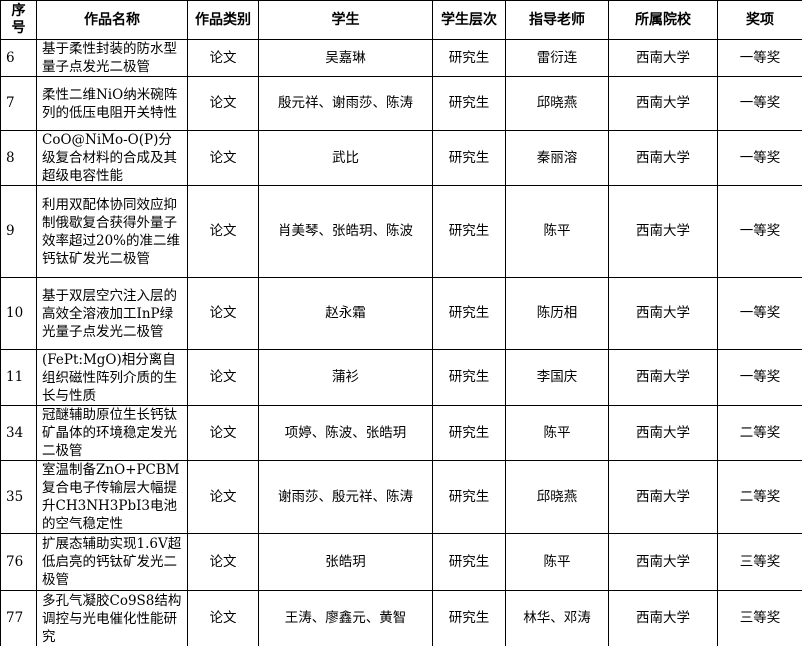  What do you see at coordinates (18, 562) in the screenshot?
I see `serial-number: 76` at bounding box center [18, 562].